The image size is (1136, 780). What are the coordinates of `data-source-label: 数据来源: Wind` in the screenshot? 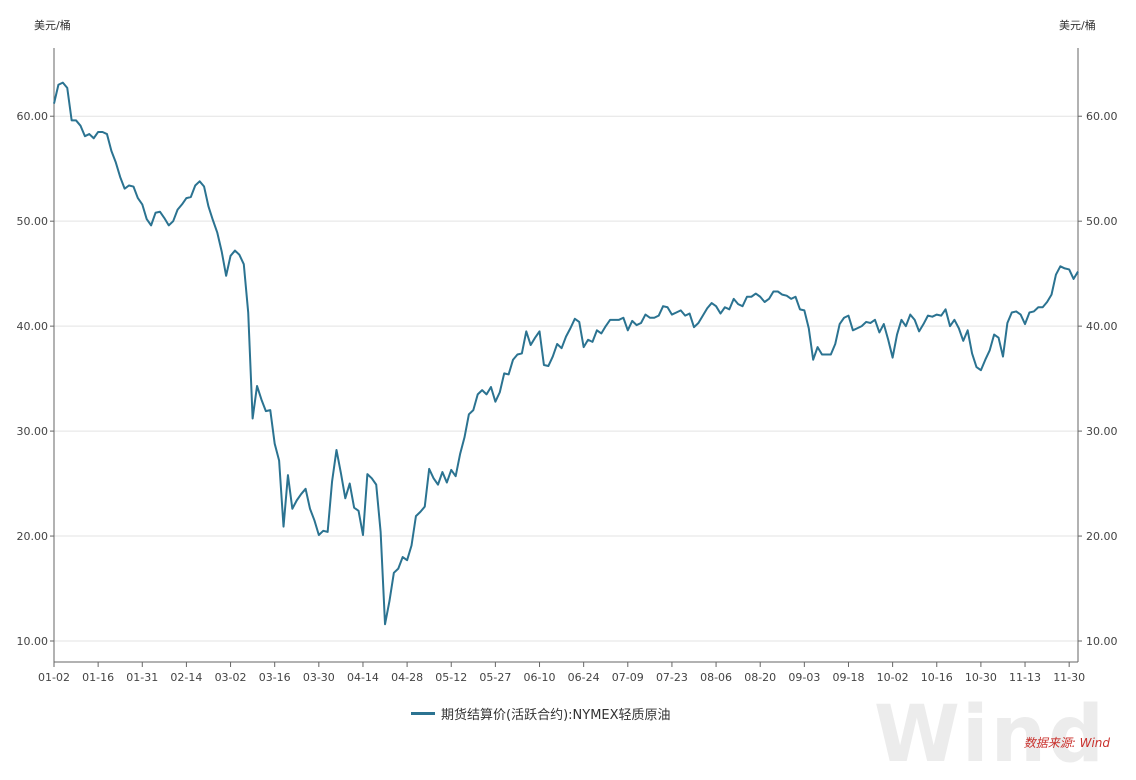 It's located at (1066, 743).